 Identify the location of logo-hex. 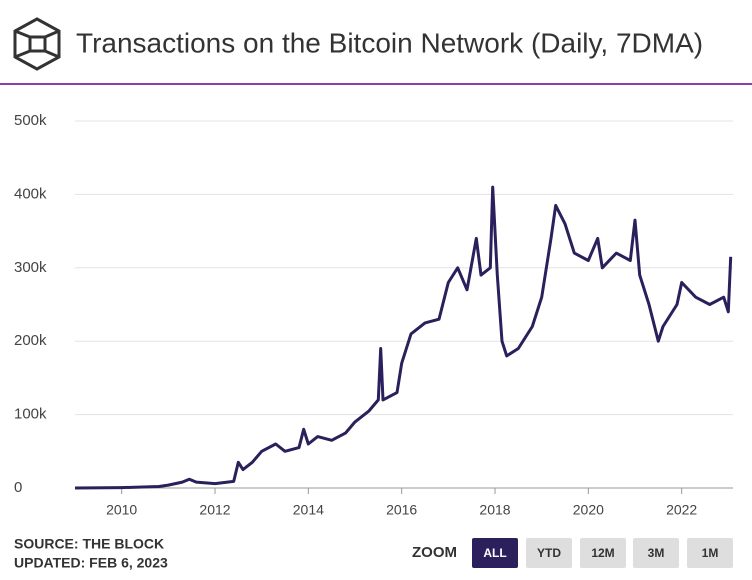
(37, 44).